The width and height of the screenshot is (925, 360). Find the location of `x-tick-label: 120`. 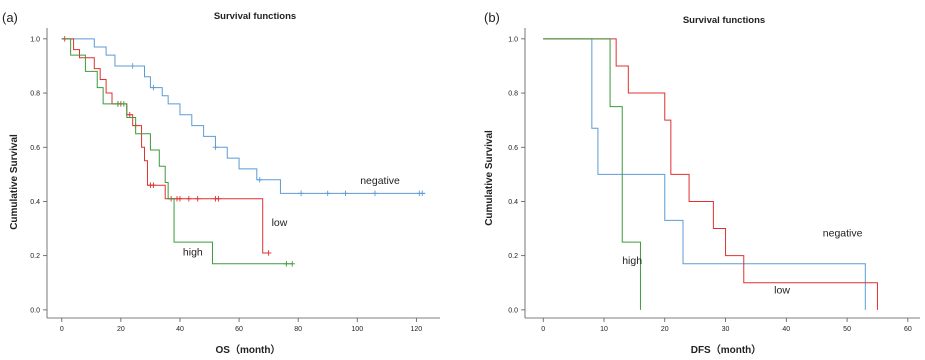

x-tick-label: 120 is located at coordinates (417, 329).